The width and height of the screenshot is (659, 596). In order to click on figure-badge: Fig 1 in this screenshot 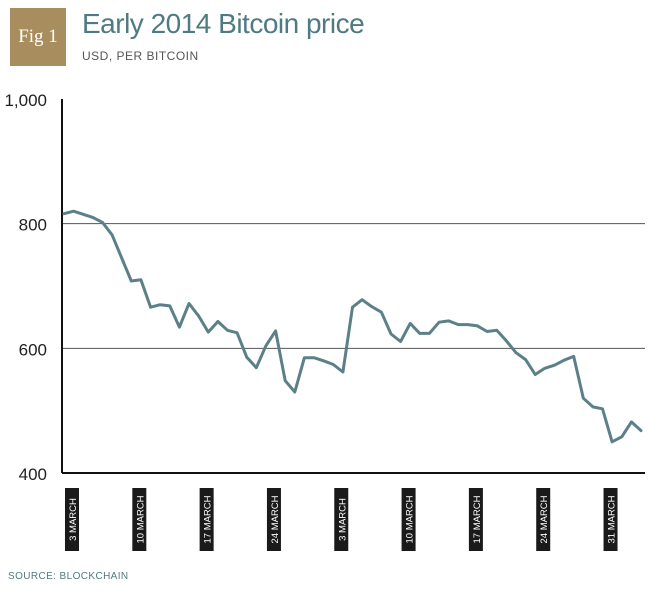, I will do `click(38, 37)`.